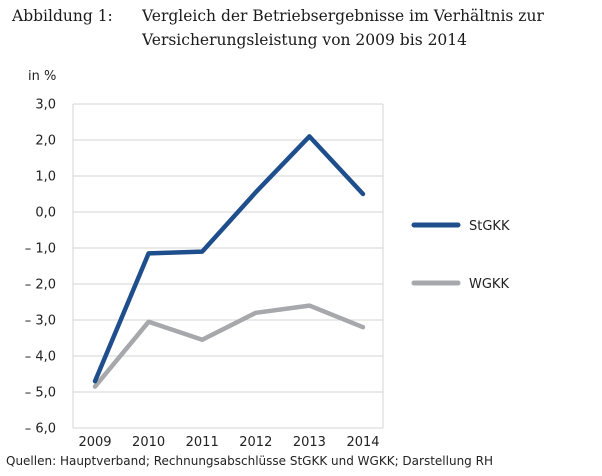  I want to click on x-tick-label: 2011, so click(202, 442).